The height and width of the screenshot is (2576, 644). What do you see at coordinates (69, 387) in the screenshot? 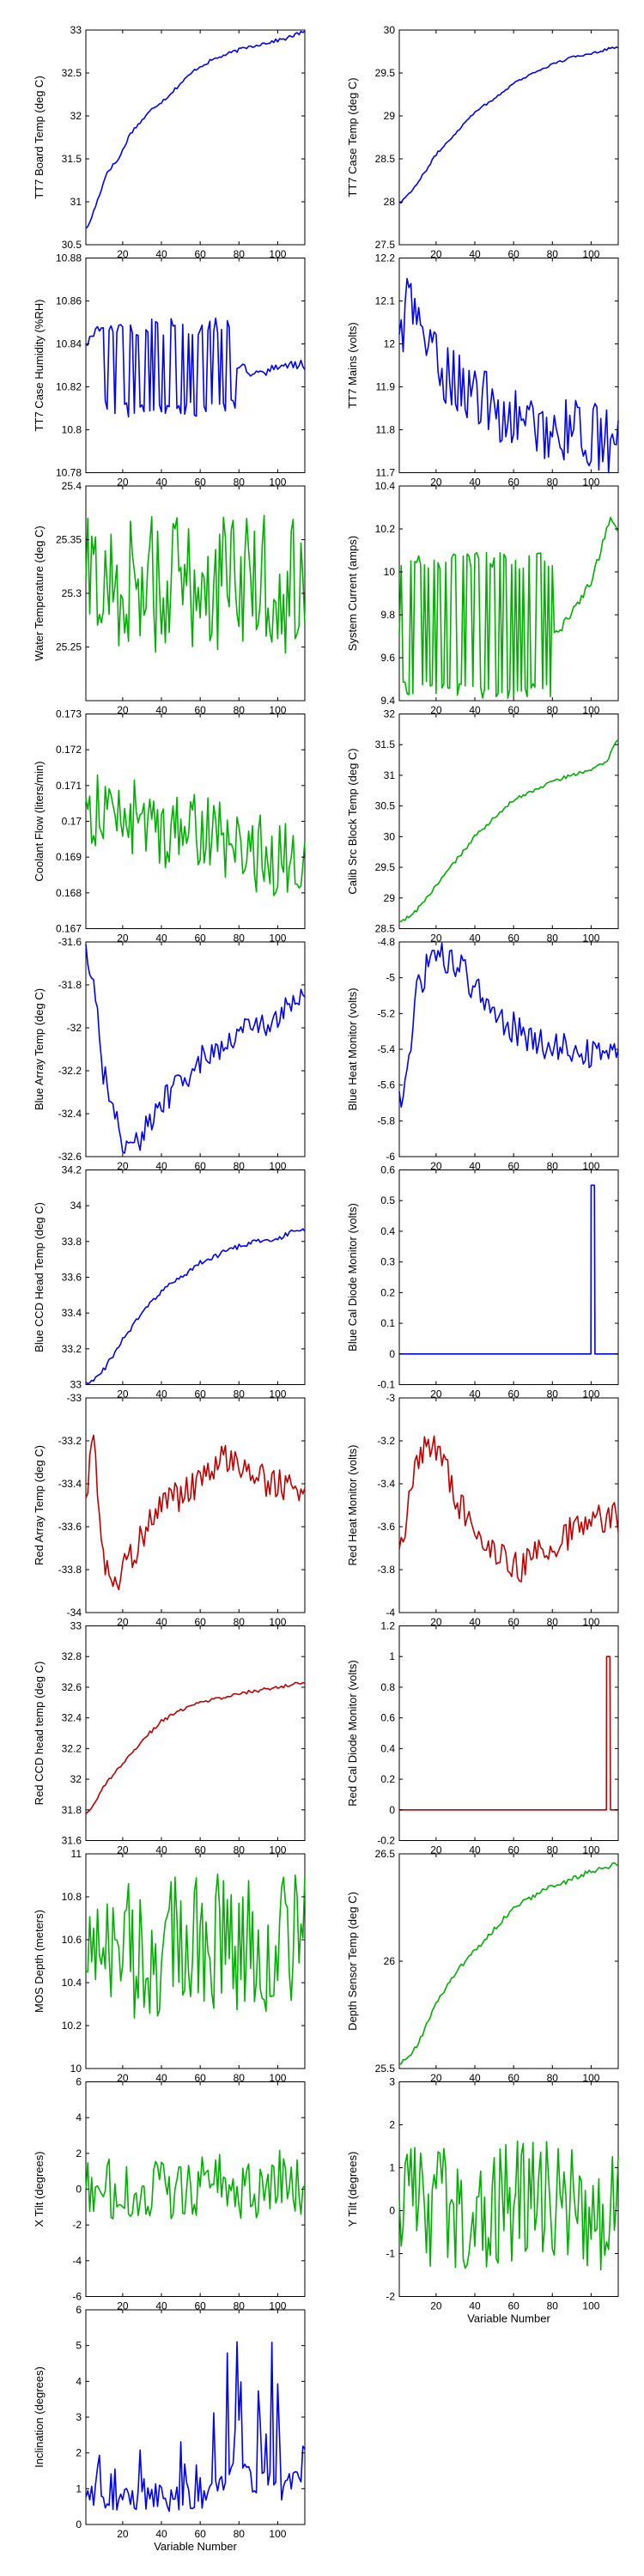
I see `y-tick-label: 10.82` at bounding box center [69, 387].